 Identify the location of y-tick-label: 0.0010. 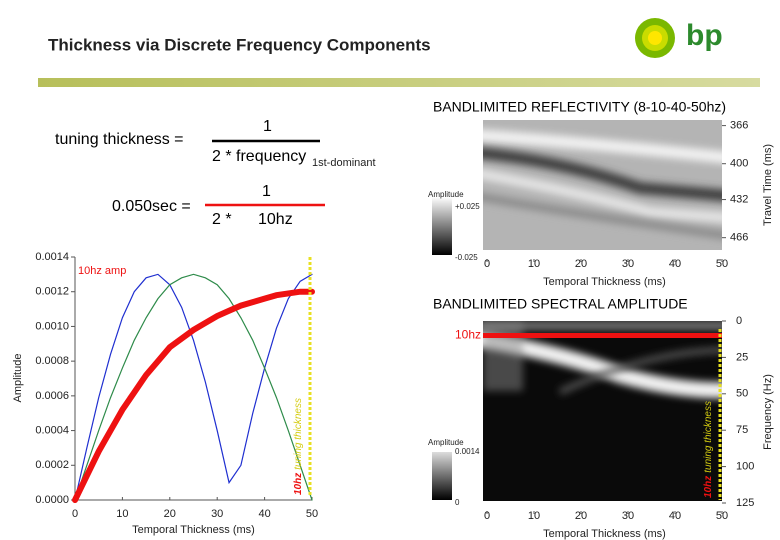
(52, 326).